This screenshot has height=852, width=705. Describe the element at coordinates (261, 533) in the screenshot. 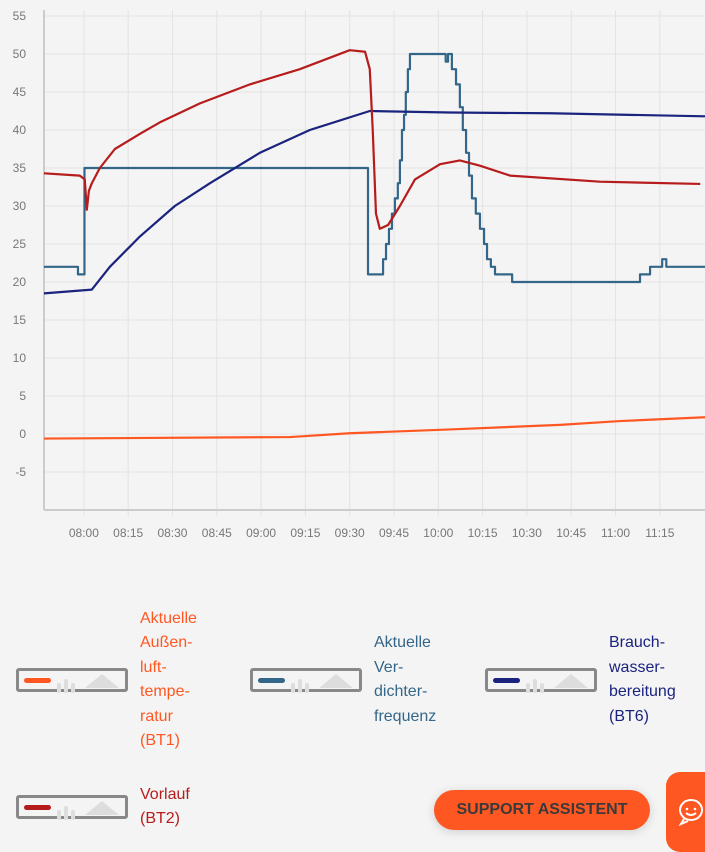

I see `x-tick-label: 09:00` at that location.